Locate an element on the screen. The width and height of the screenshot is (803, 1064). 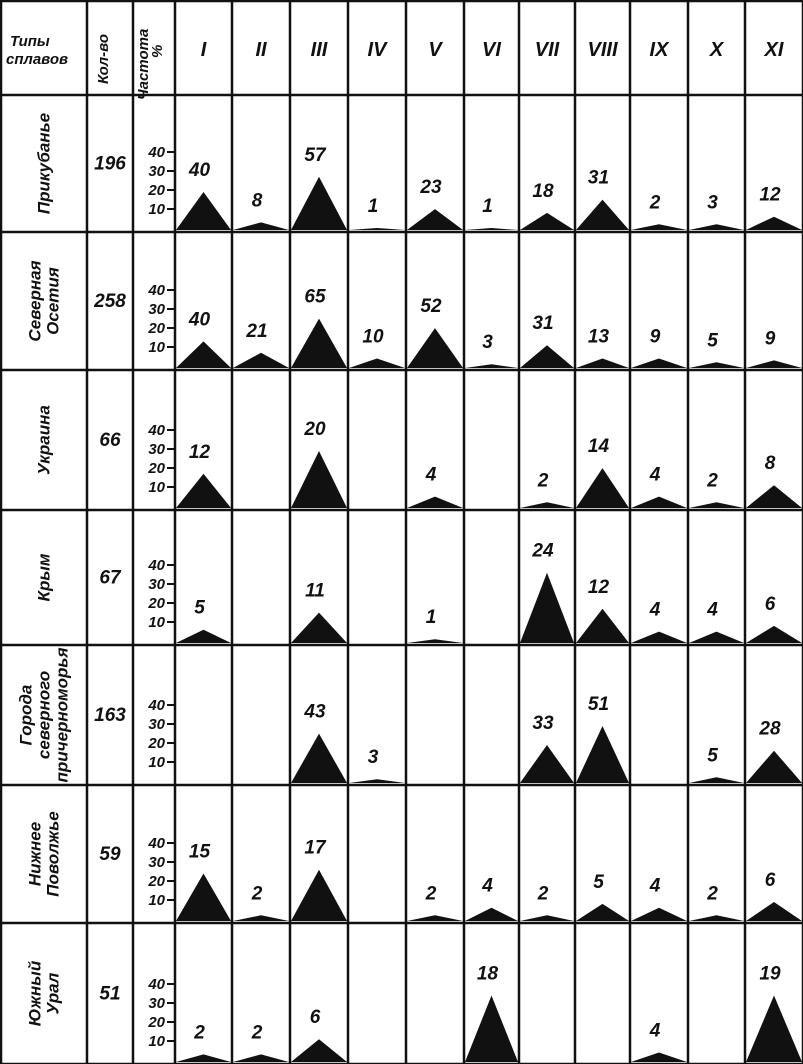
column-header: II is located at coordinates (261, 50).